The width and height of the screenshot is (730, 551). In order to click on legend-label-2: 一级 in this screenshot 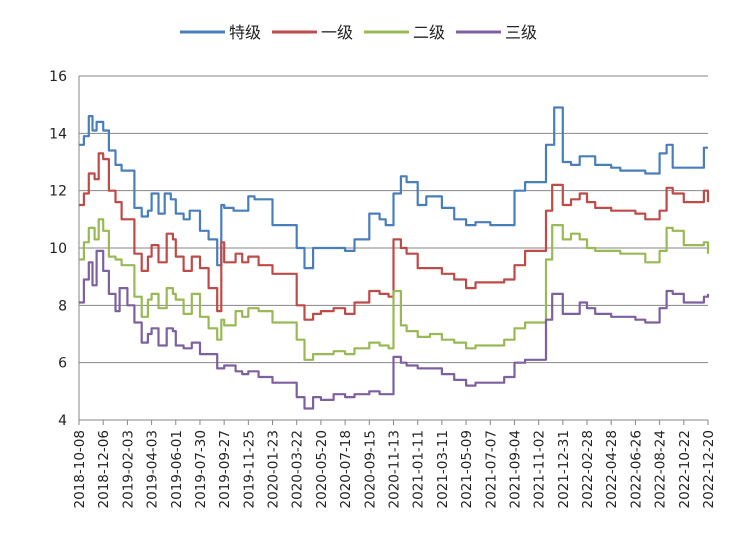, I will do `click(337, 32)`.